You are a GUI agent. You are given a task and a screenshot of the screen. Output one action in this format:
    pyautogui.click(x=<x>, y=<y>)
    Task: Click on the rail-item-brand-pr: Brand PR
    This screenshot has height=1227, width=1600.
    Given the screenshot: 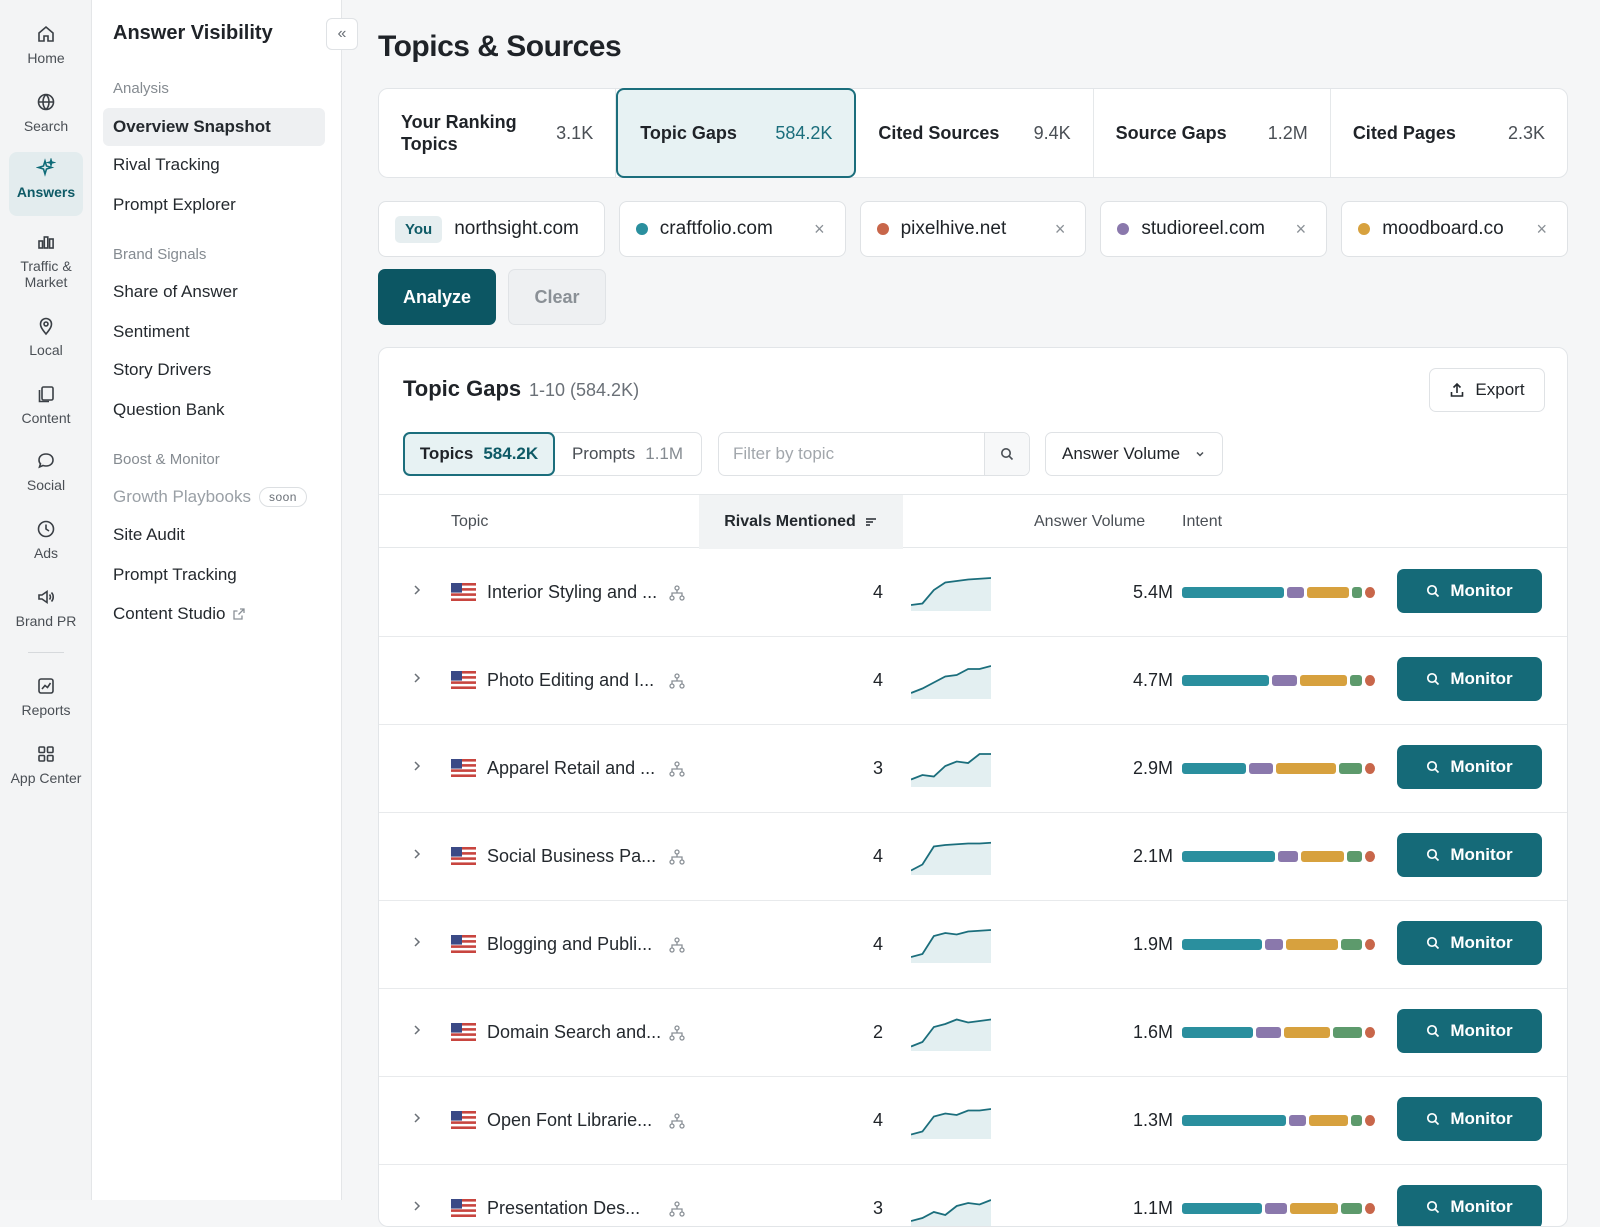 What is the action you would take?
    pyautogui.click(x=46, y=608)
    